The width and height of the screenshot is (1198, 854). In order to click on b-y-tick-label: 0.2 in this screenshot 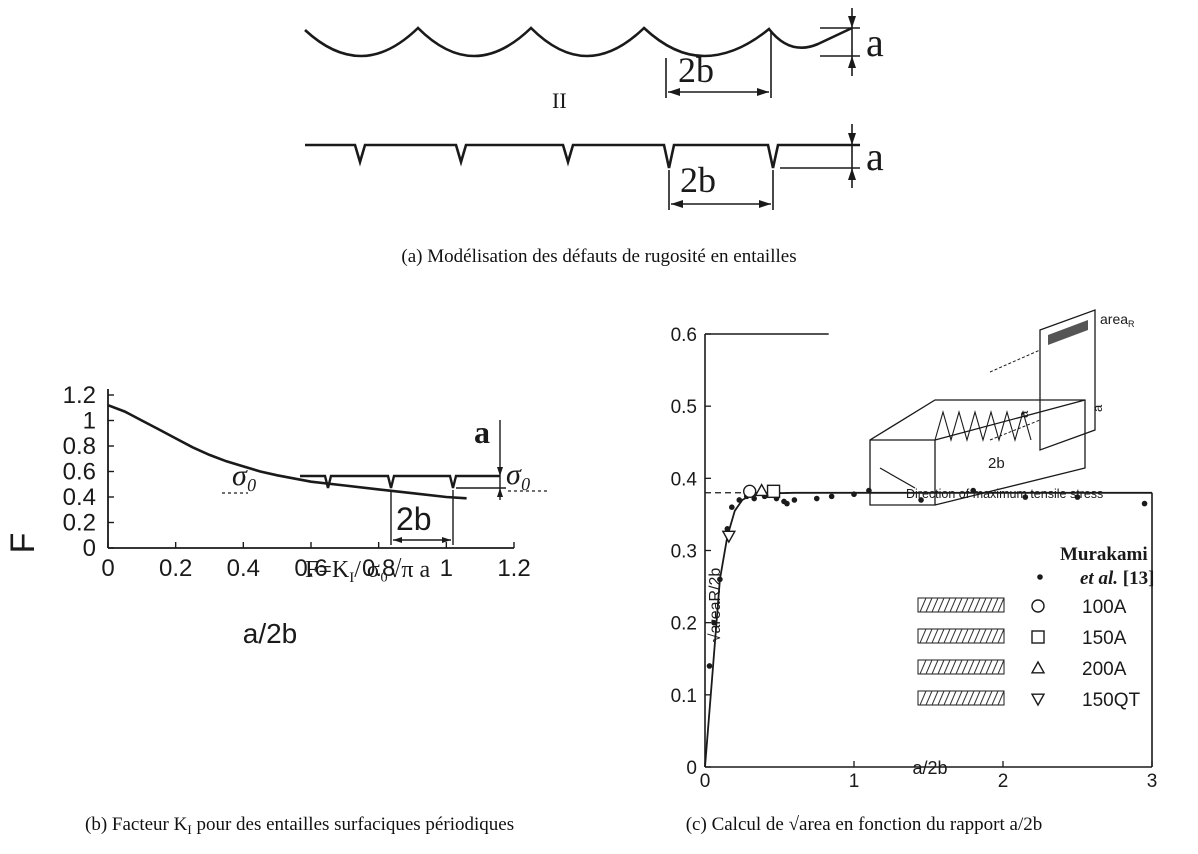, I will do `click(79, 523)`.